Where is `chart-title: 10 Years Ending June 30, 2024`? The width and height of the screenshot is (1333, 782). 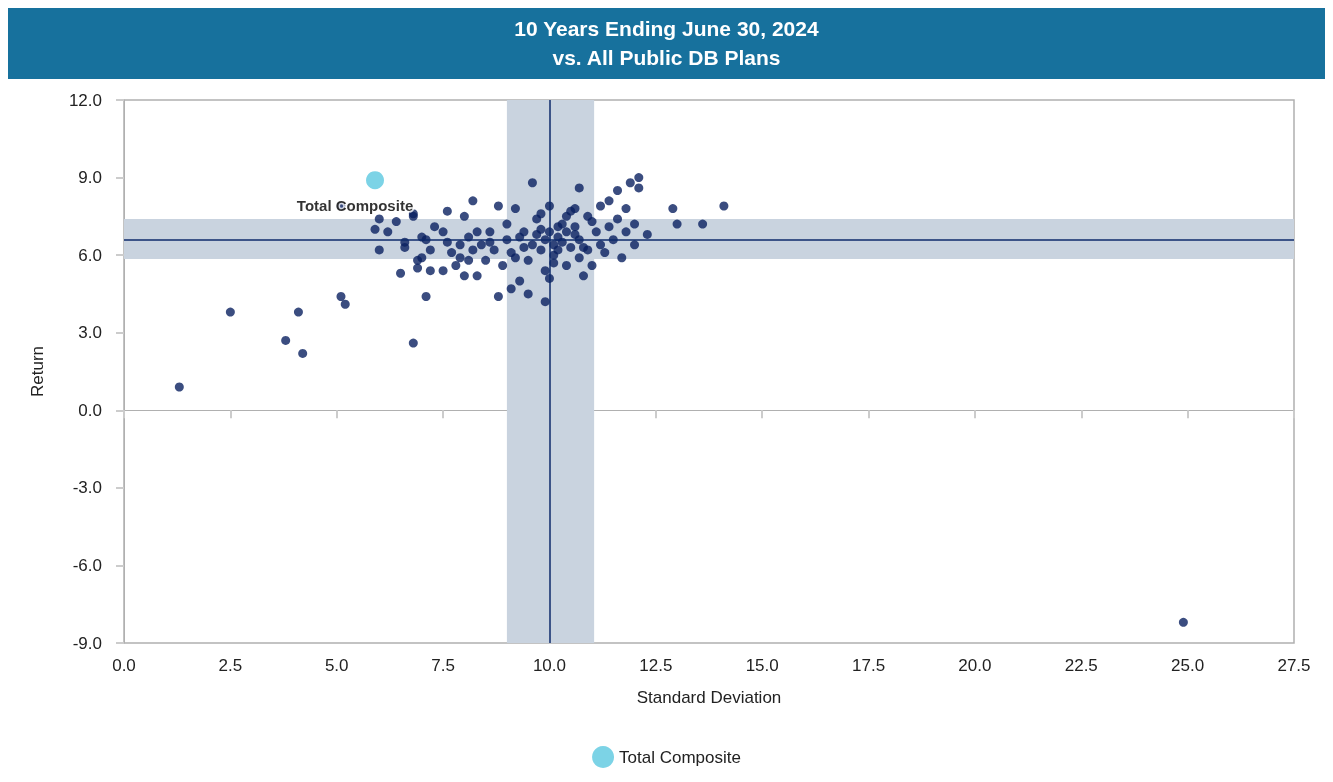
chart-title: 10 Years Ending June 30, 2024 is located at coordinates (666, 29).